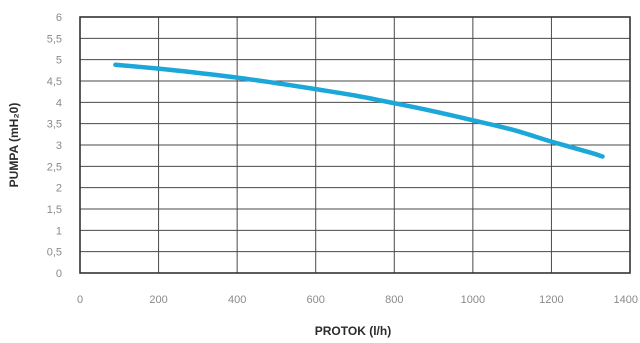 The image size is (640, 343). What do you see at coordinates (626, 300) in the screenshot?
I see `x-tick-label: 1400` at bounding box center [626, 300].